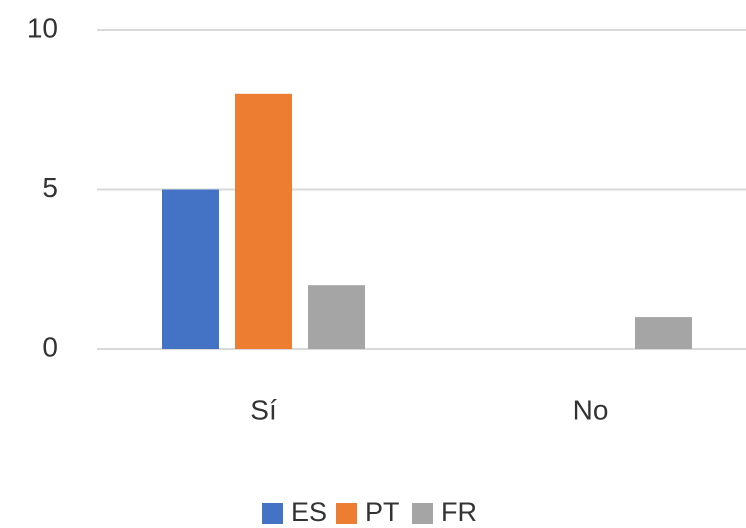 The width and height of the screenshot is (746, 528). What do you see at coordinates (459, 512) in the screenshot?
I see `legend-label: FR` at bounding box center [459, 512].